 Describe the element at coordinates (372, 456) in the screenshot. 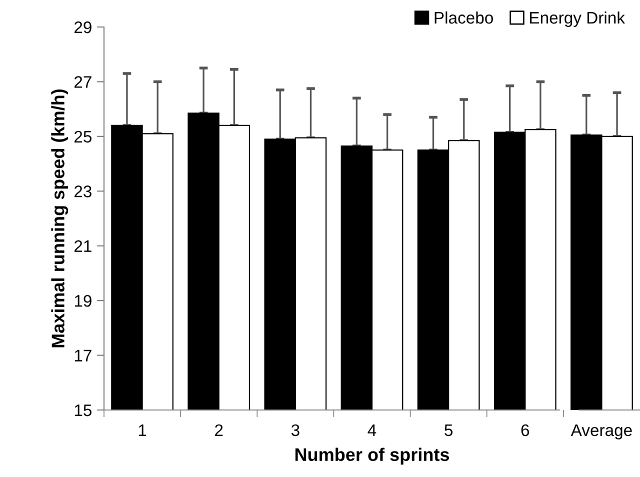

I see `x-axis-title: Number of sprints` at that location.